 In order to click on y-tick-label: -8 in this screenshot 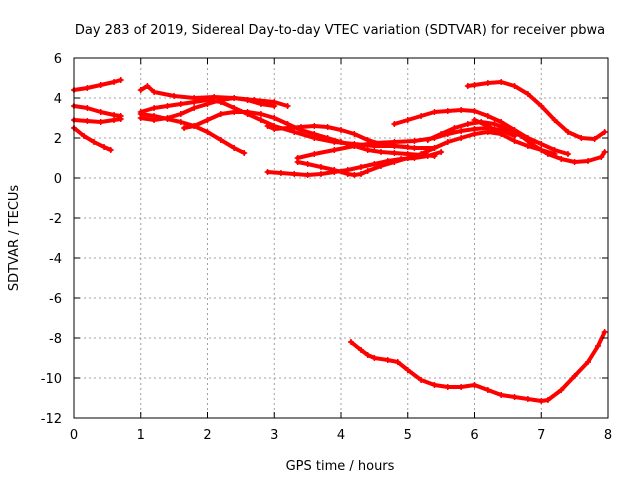, I will do `click(55, 339)`.